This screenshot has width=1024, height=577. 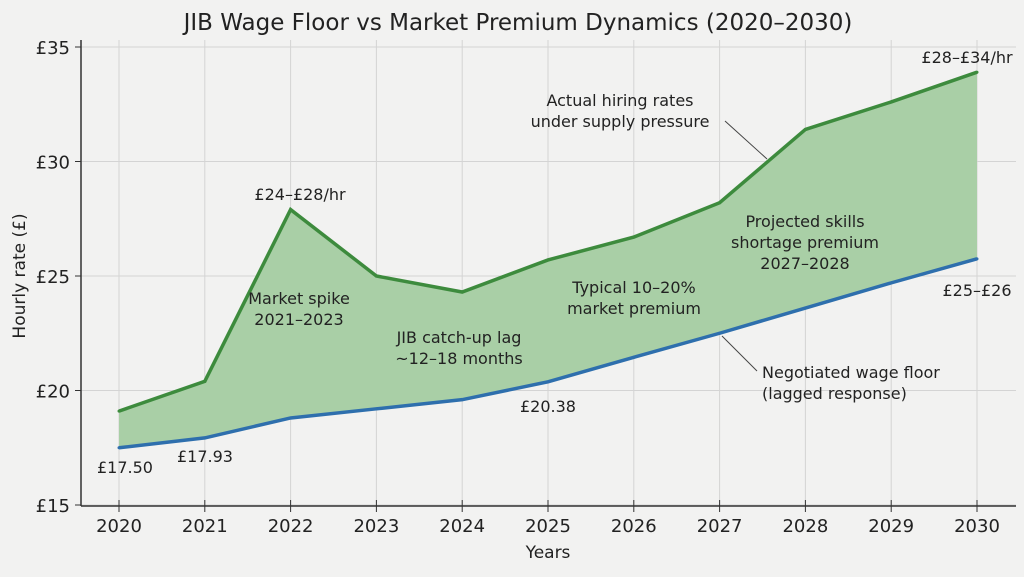 I want to click on floor-point-2022, so click(x=291, y=418).